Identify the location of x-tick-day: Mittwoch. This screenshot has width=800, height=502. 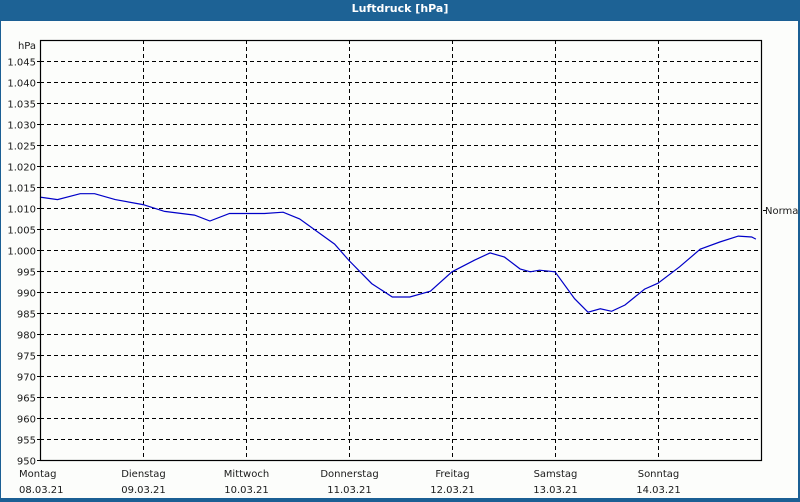
(246, 474).